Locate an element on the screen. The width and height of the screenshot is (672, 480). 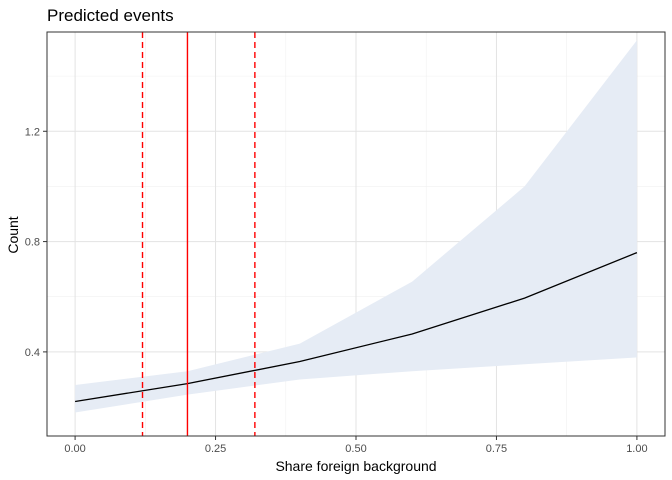
x-tick-label: 0.00 is located at coordinates (74, 449).